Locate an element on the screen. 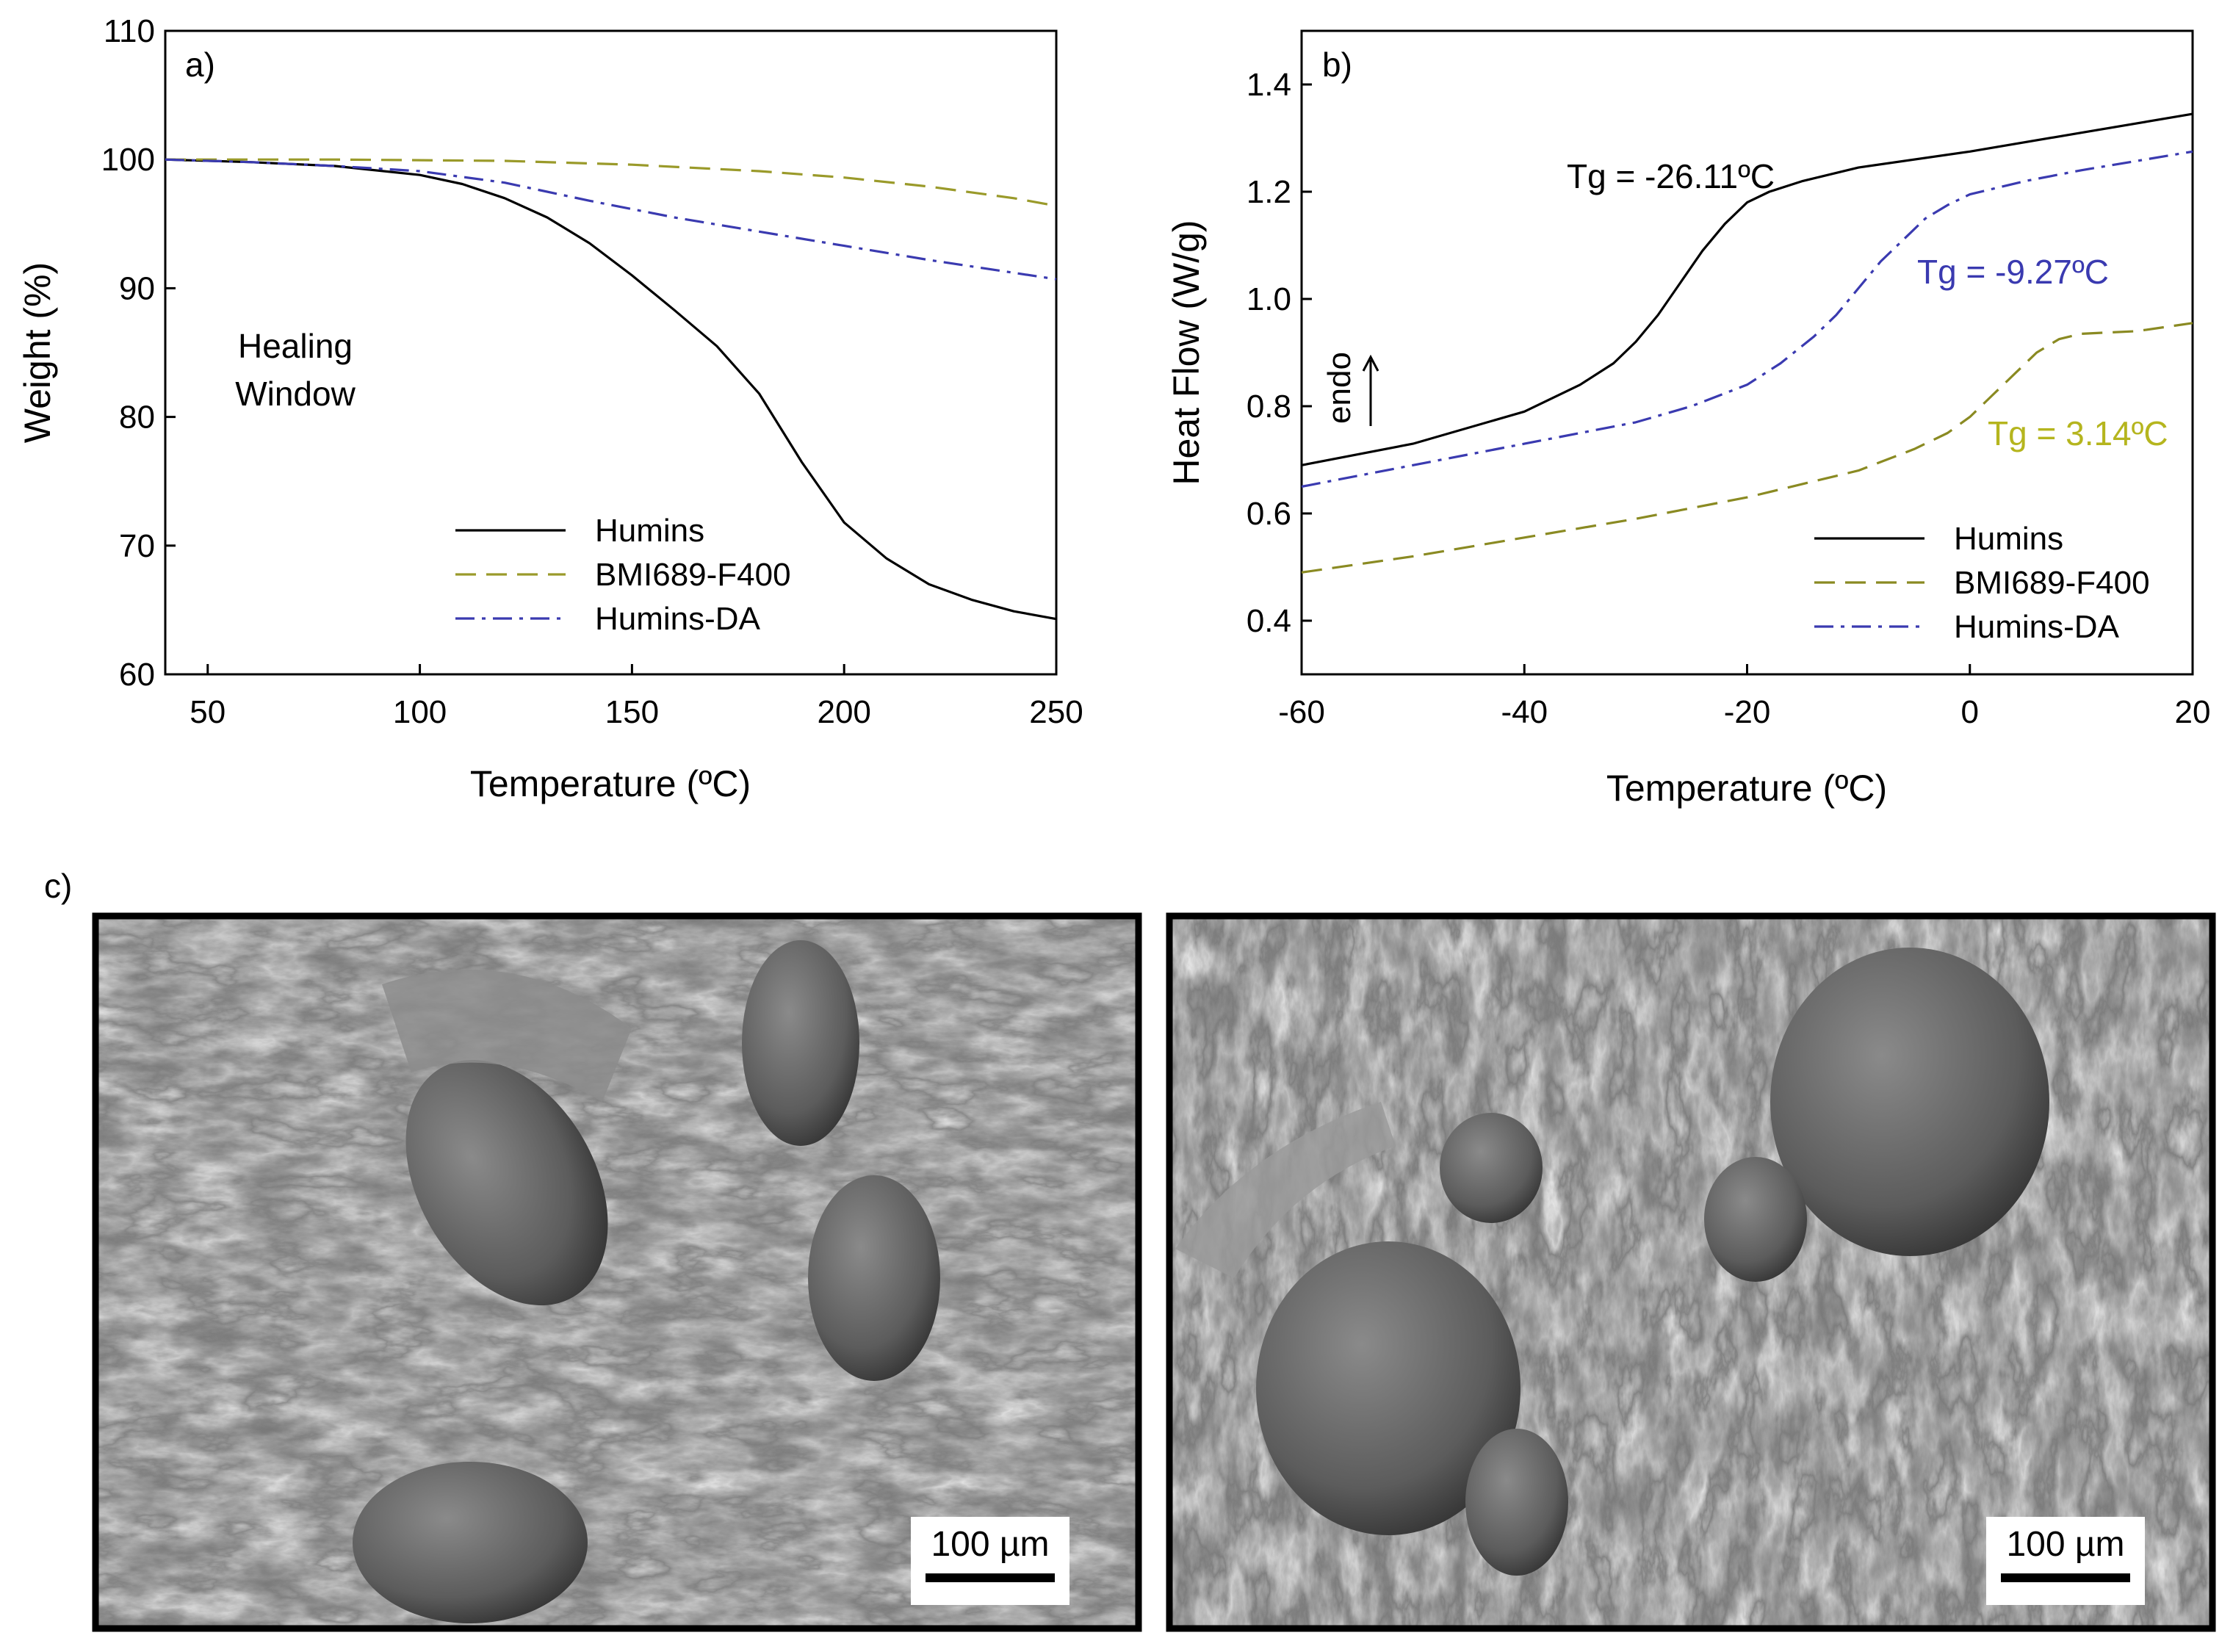 The image size is (2233, 1652). scale-bar-box-right is located at coordinates (2065, 1561).